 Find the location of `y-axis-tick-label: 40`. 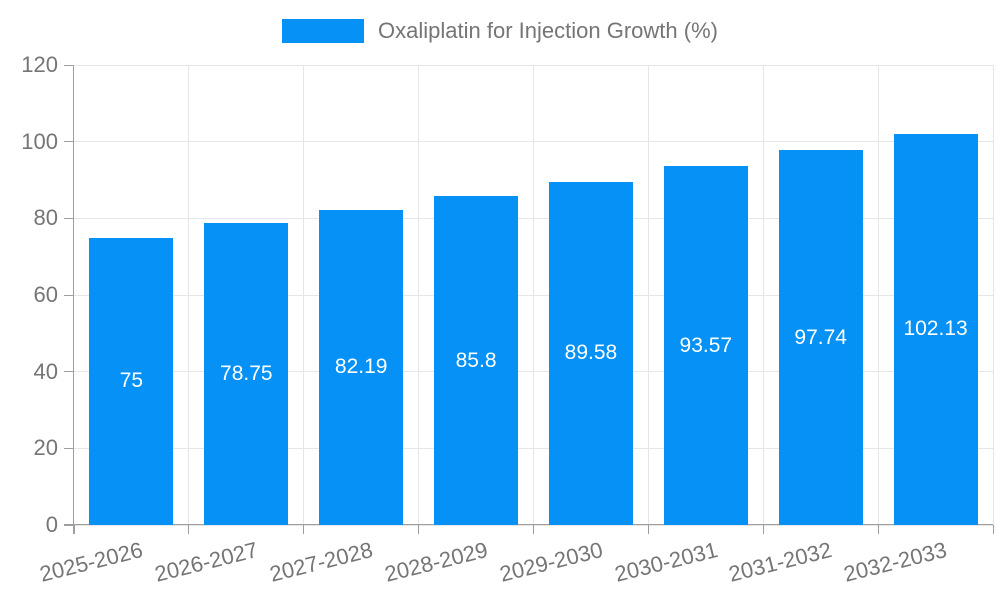

y-axis-tick-label: 40 is located at coordinates (45, 371).